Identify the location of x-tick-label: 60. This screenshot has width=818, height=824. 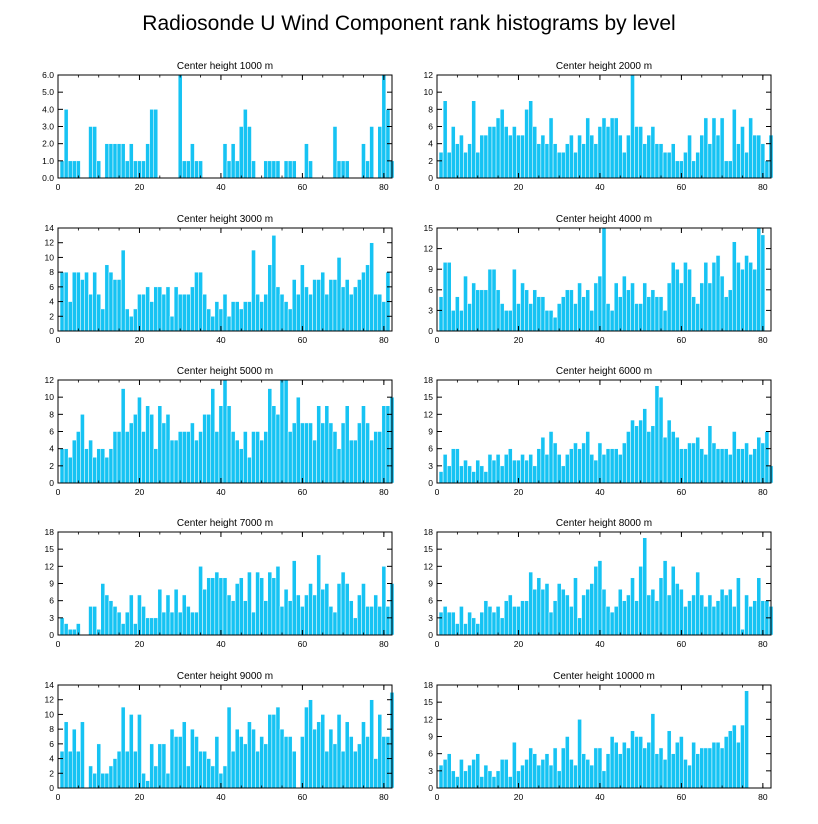
(303, 492).